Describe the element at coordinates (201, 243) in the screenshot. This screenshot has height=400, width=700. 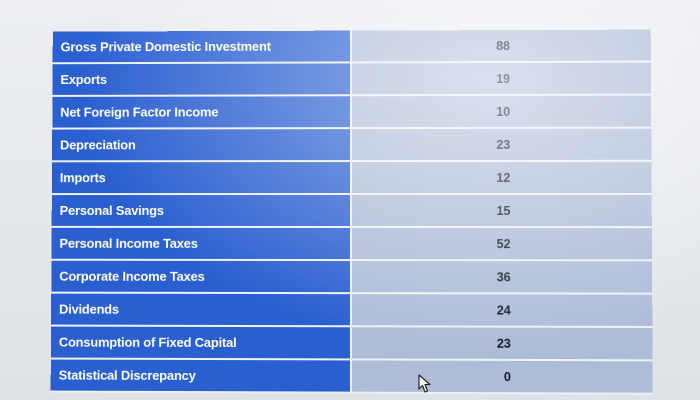
I see `row-label: Personal Income Taxes` at that location.